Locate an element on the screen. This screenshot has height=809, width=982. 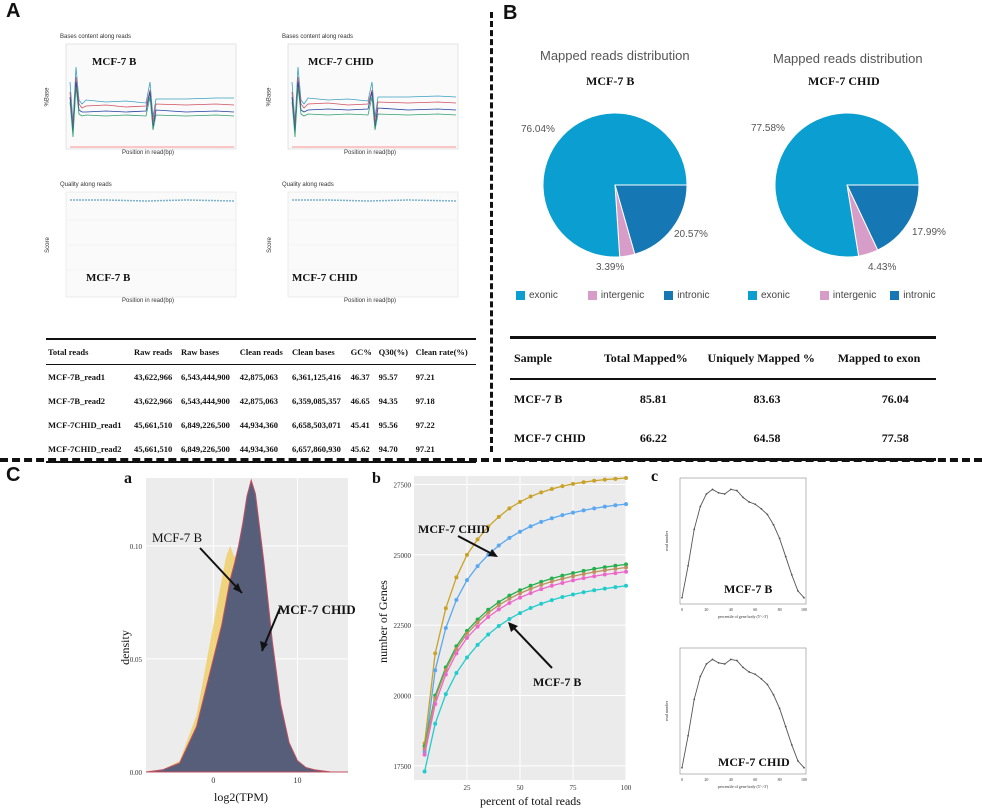
y-axis-label: read number is located at coordinates (666, 540).